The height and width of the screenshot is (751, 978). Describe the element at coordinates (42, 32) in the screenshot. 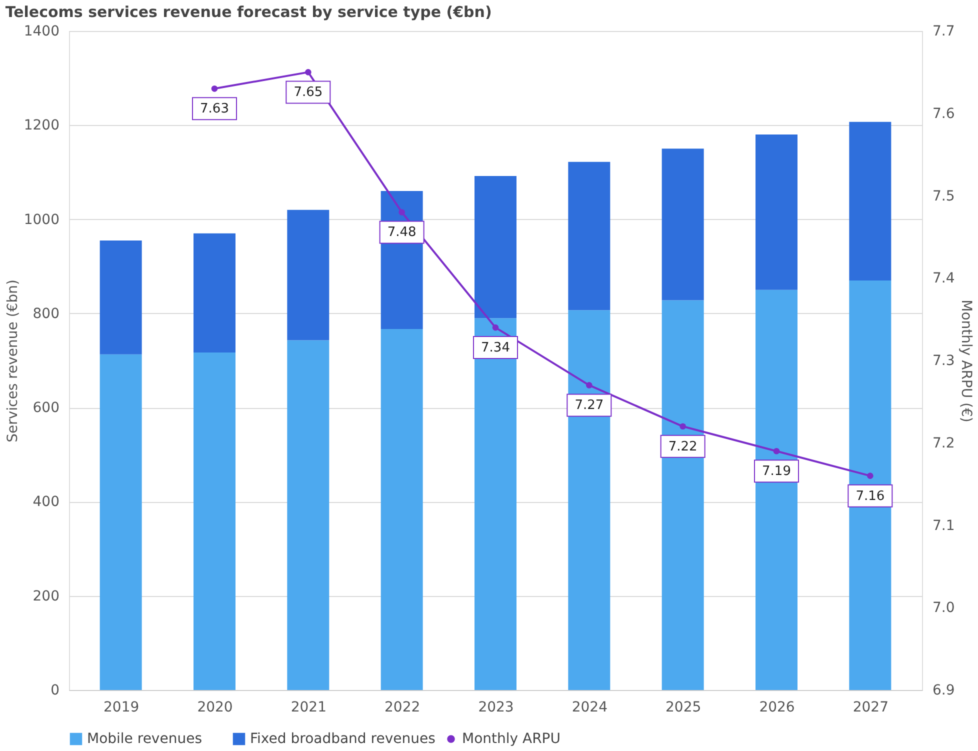

I see `y-tick-label: 1400` at that location.